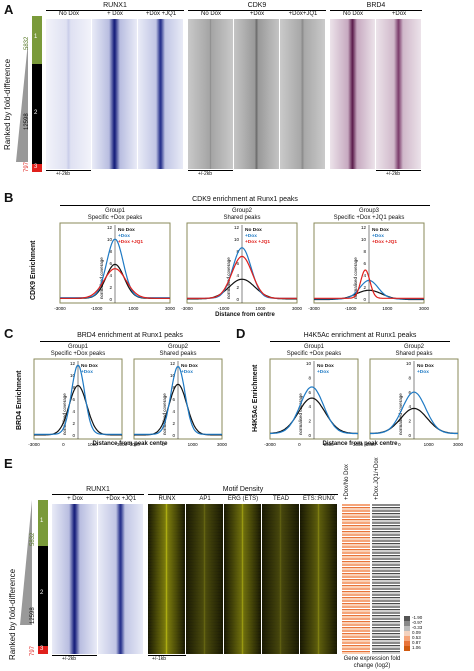 The image size is (474, 671). What do you see at coordinates (409, 435) in the screenshot?
I see `h4k5ac-plot-2-ytick: 0` at bounding box center [409, 435].